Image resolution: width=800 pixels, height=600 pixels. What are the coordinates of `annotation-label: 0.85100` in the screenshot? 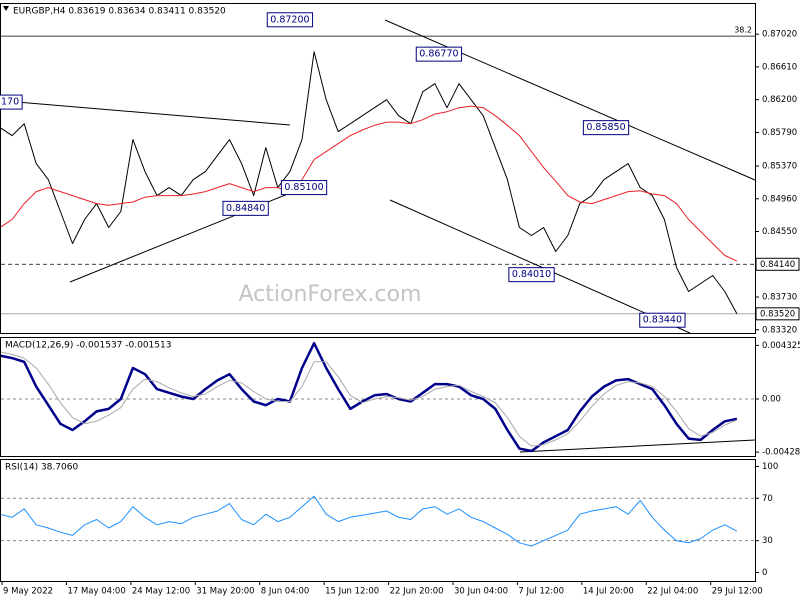 It's located at (303, 187).